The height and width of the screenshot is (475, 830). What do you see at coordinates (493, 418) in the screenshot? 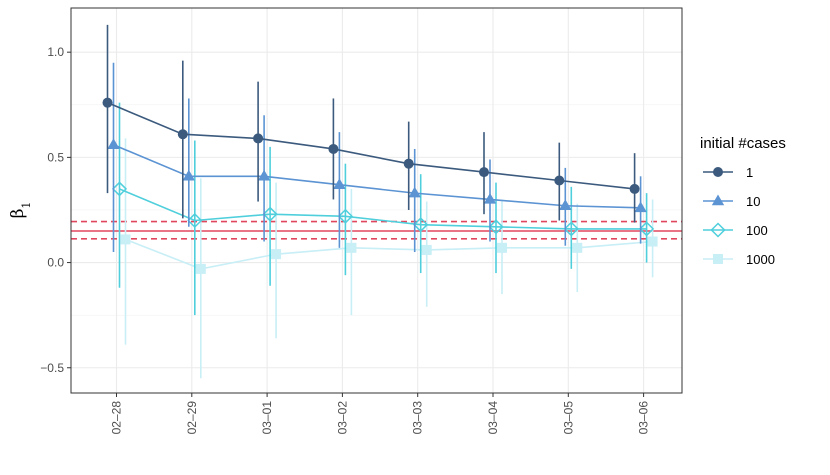
I see `x-tick-label: 03–04` at bounding box center [493, 418].